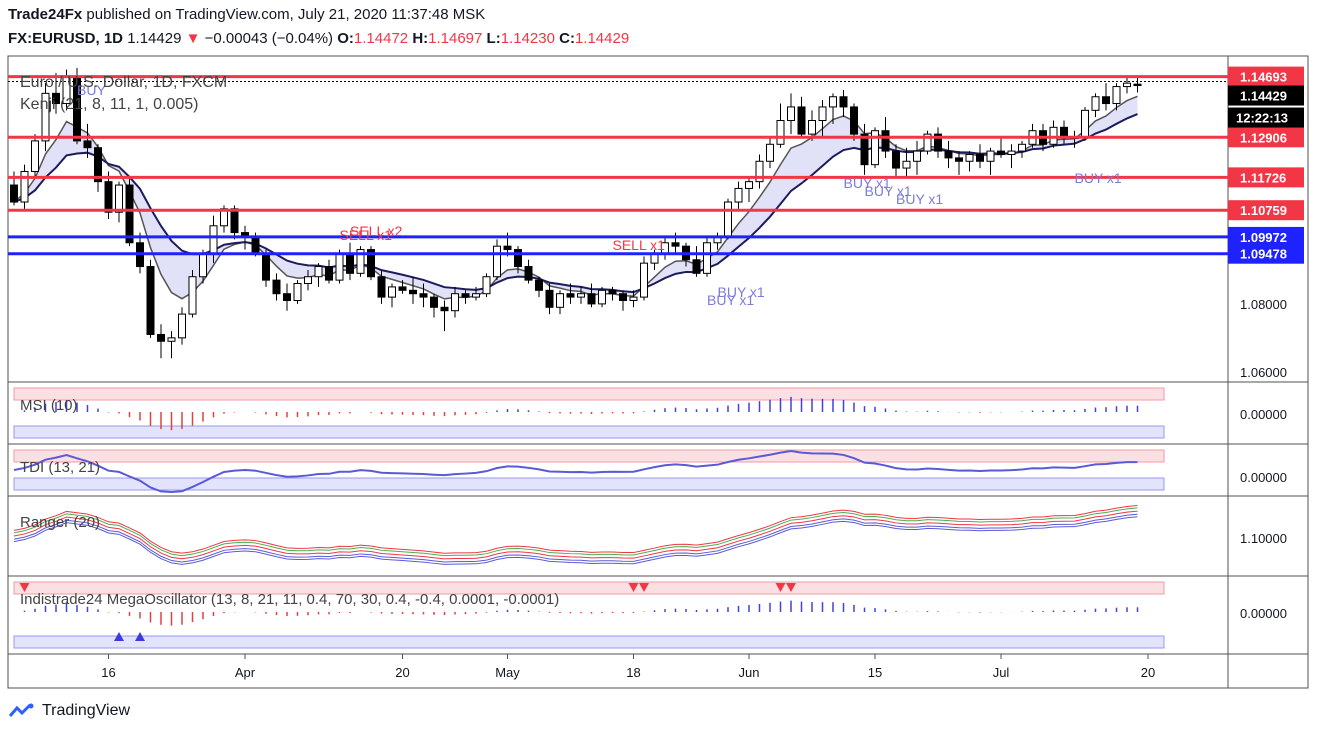 This screenshot has height=738, width=1317. Describe the element at coordinates (1263, 414) in the screenshot. I see `y-tick-label: 0.00000` at that location.